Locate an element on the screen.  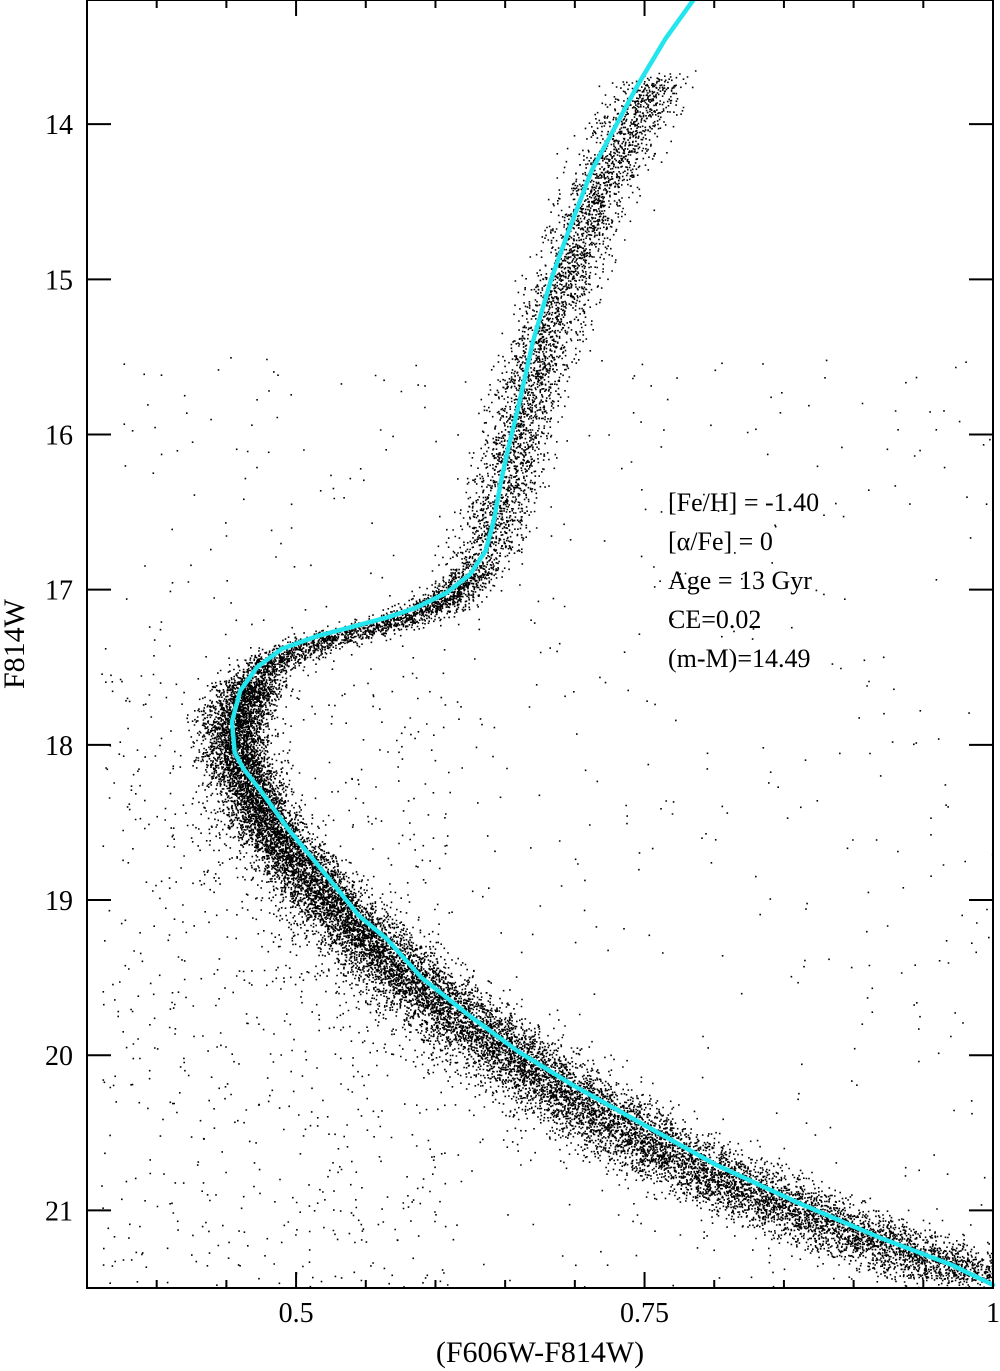
annotation-line: CE=0.02 is located at coordinates (714, 619).